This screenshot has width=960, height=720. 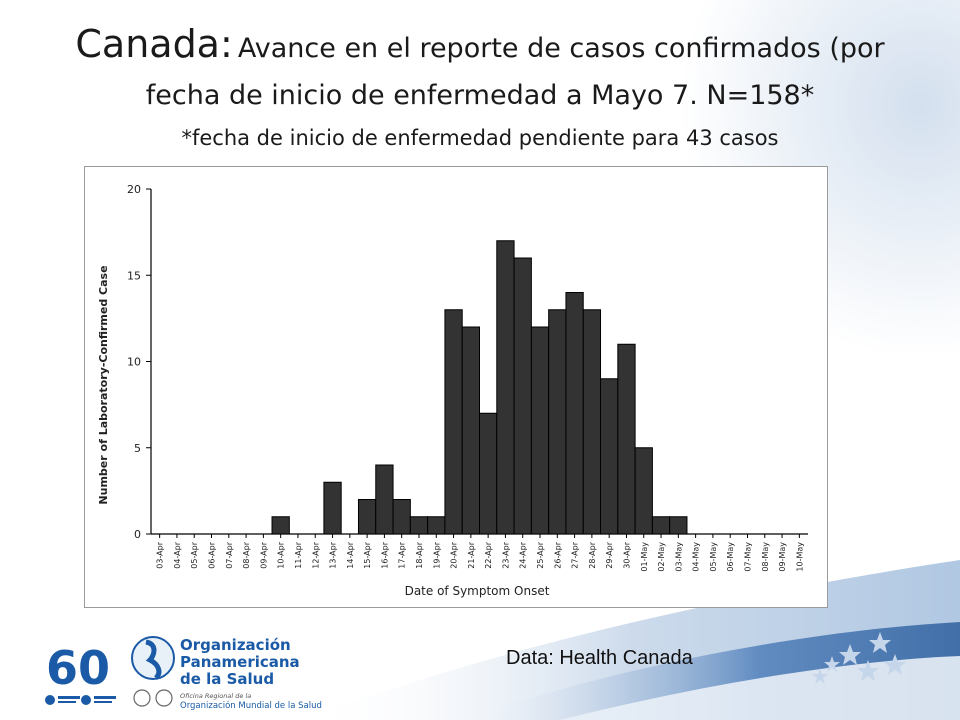 What do you see at coordinates (678, 525) in the screenshot?
I see `bar-03-May` at bounding box center [678, 525].